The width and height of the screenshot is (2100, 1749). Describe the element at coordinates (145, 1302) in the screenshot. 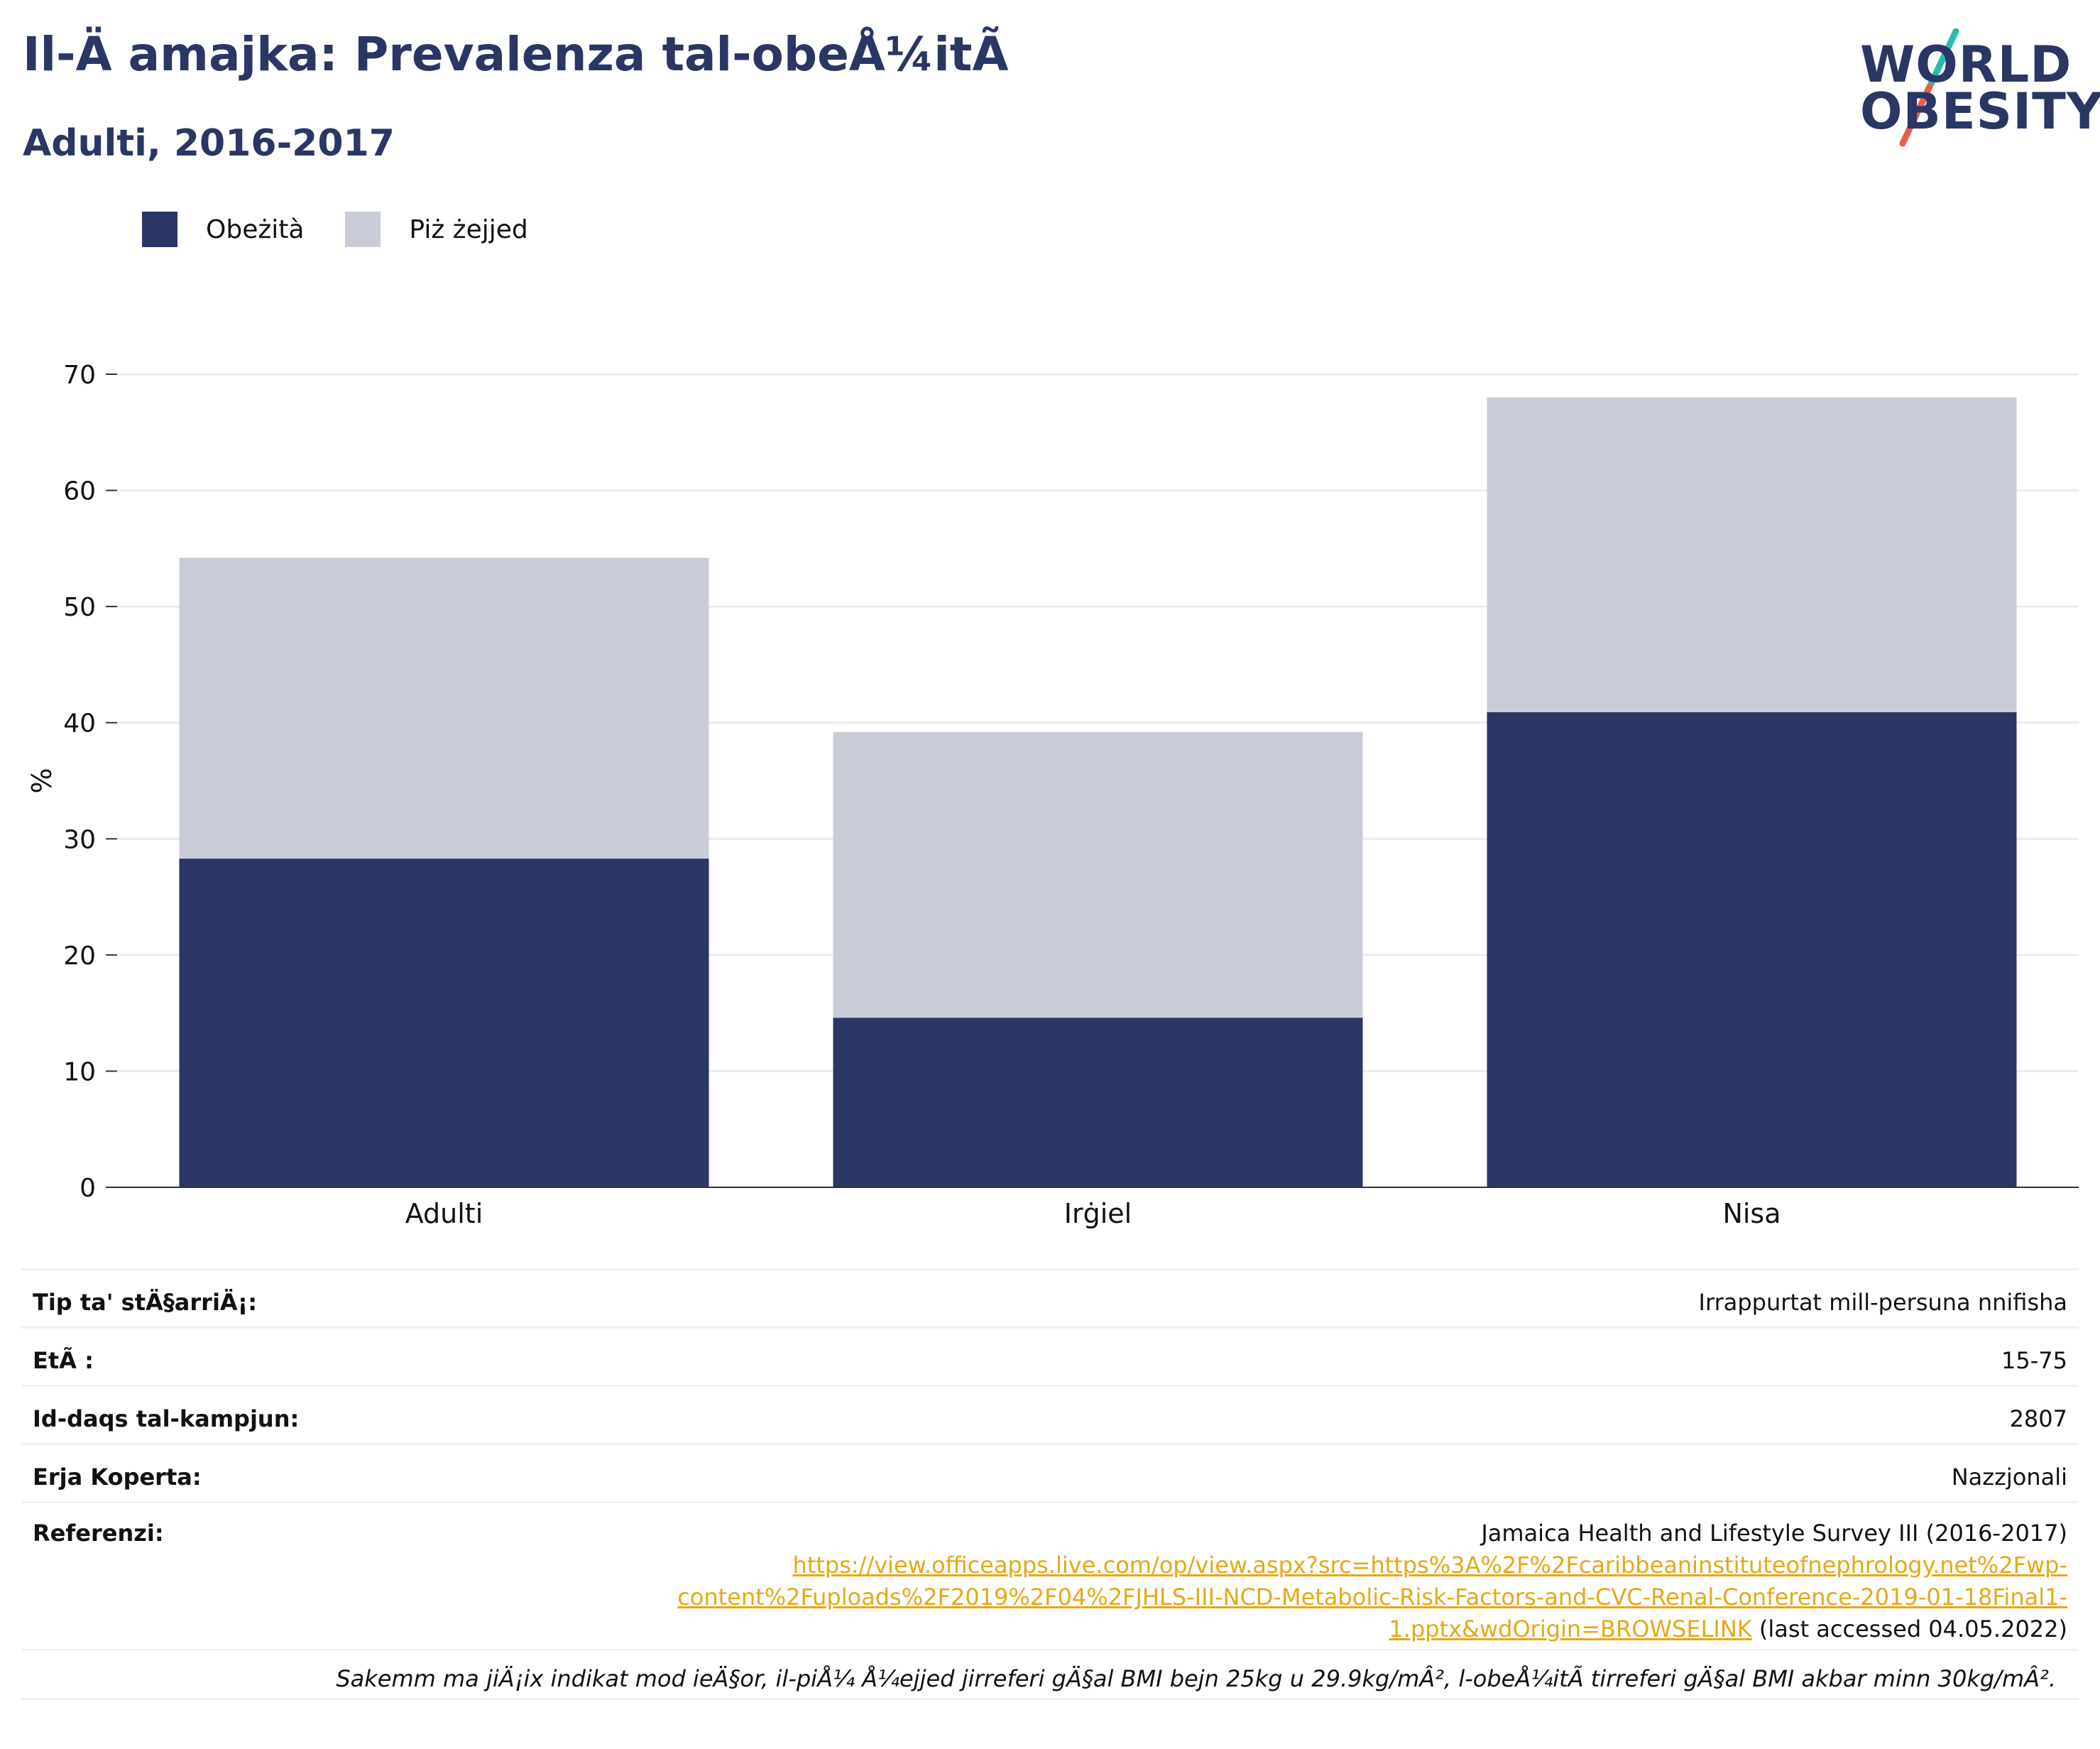

I see `info-label-survey-type: Tip ta' stÄ§arriÄ¡:` at that location.